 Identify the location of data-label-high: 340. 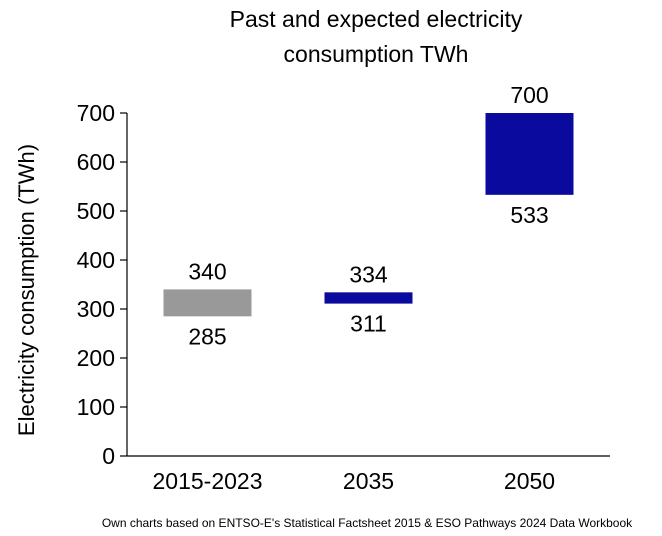
(207, 271).